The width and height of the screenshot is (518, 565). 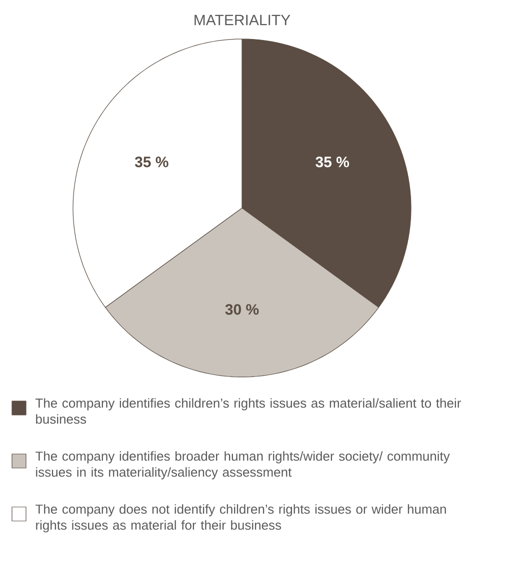 I want to click on chart-title: MATERIALITY, so click(x=242, y=20).